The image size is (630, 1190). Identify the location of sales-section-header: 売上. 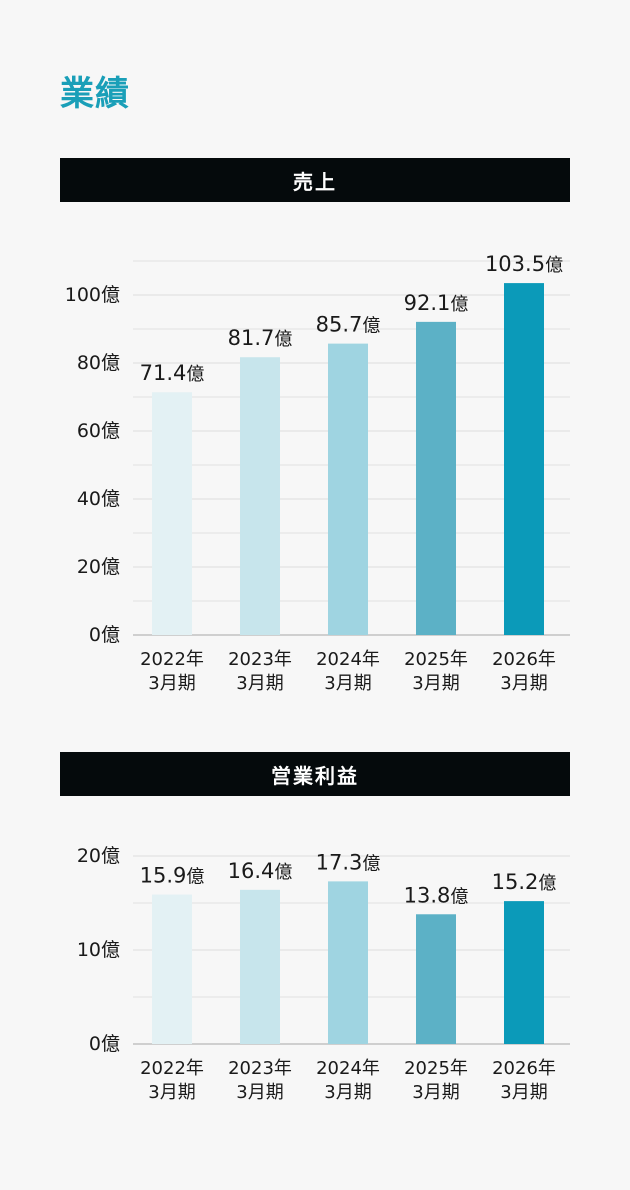
(315, 180).